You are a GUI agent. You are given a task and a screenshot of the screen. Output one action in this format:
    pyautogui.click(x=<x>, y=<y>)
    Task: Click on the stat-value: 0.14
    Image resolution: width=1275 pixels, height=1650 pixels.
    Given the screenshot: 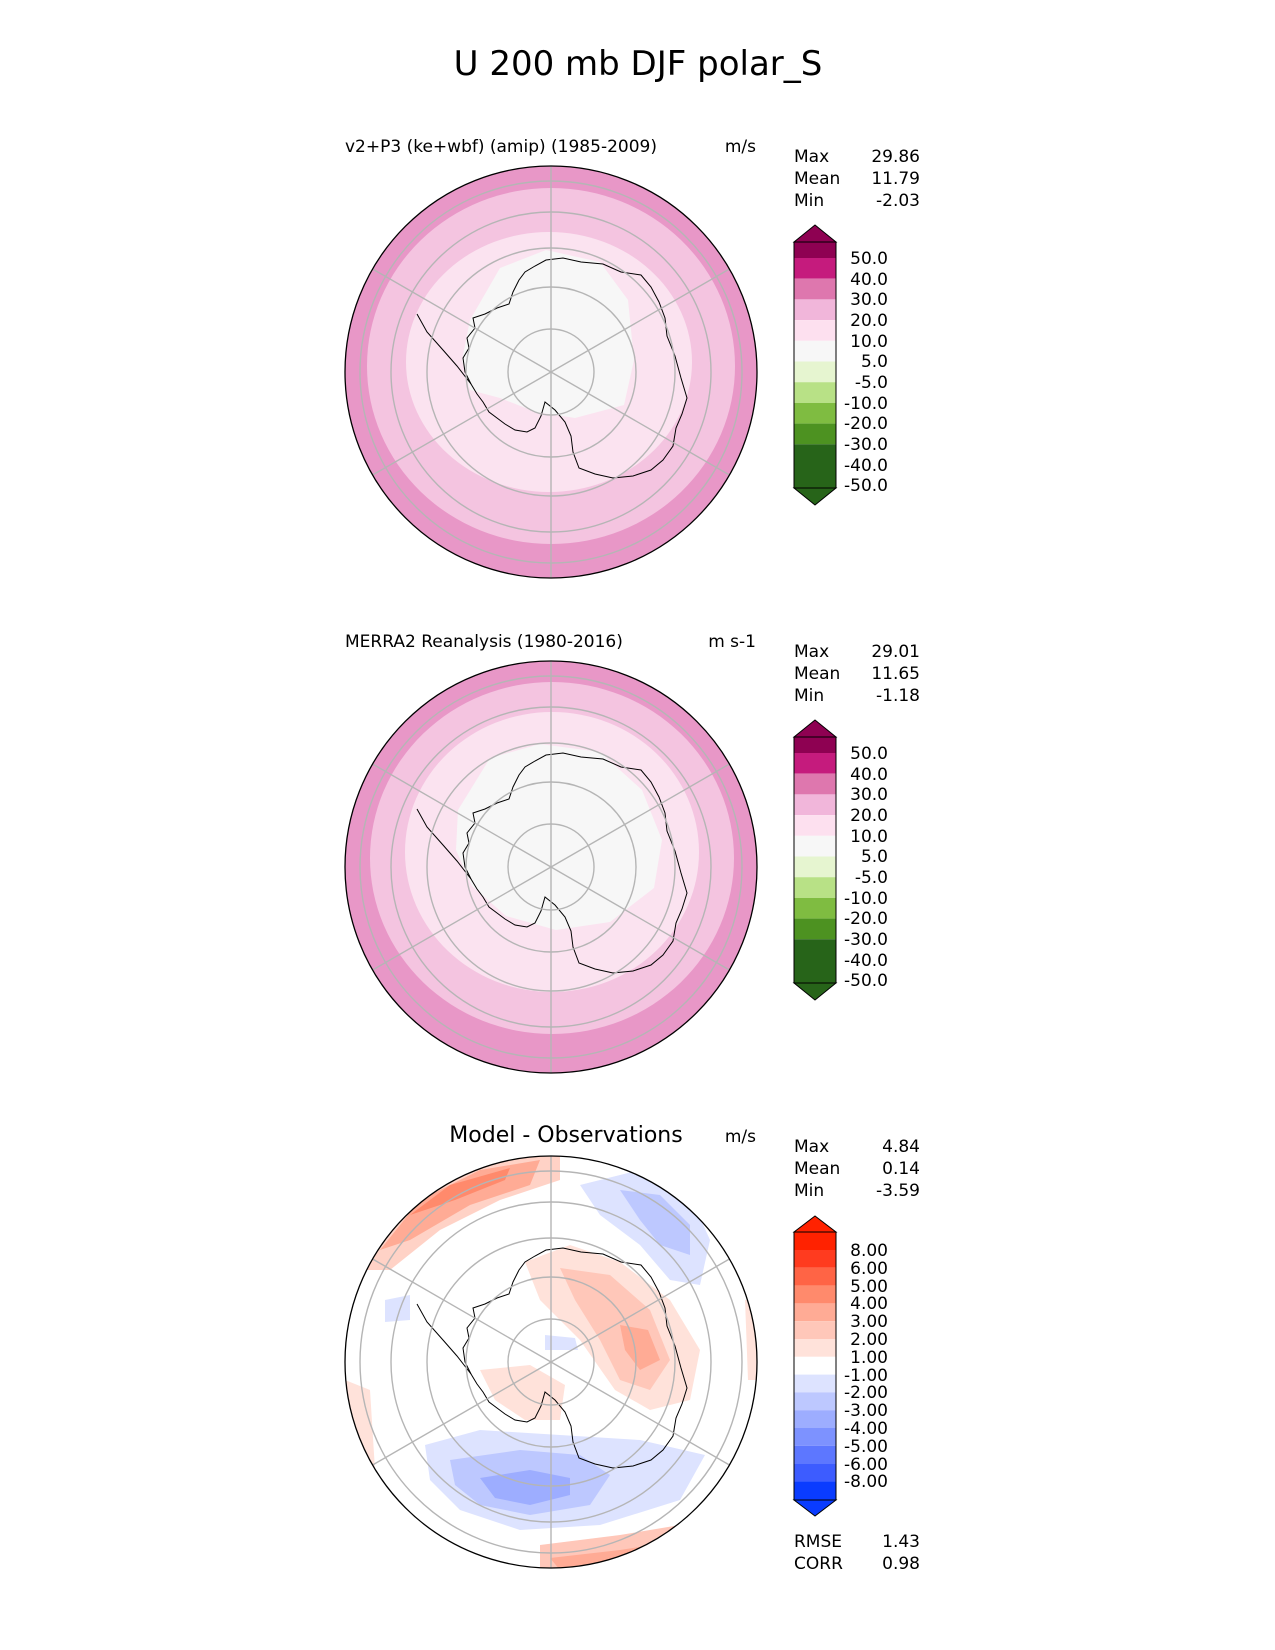 What is the action you would take?
    pyautogui.click(x=901, y=1169)
    